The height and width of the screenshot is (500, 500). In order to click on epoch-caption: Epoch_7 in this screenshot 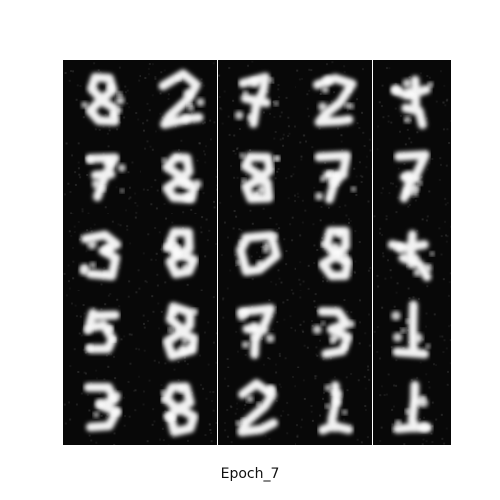, I will do `click(250, 474)`.